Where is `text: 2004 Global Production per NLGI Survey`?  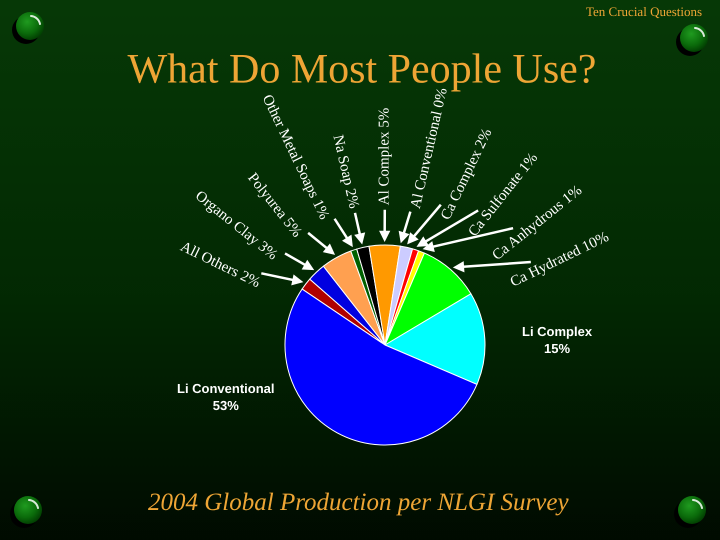 text: 2004 Global Production per NLGI Survey is located at coordinates (359, 502).